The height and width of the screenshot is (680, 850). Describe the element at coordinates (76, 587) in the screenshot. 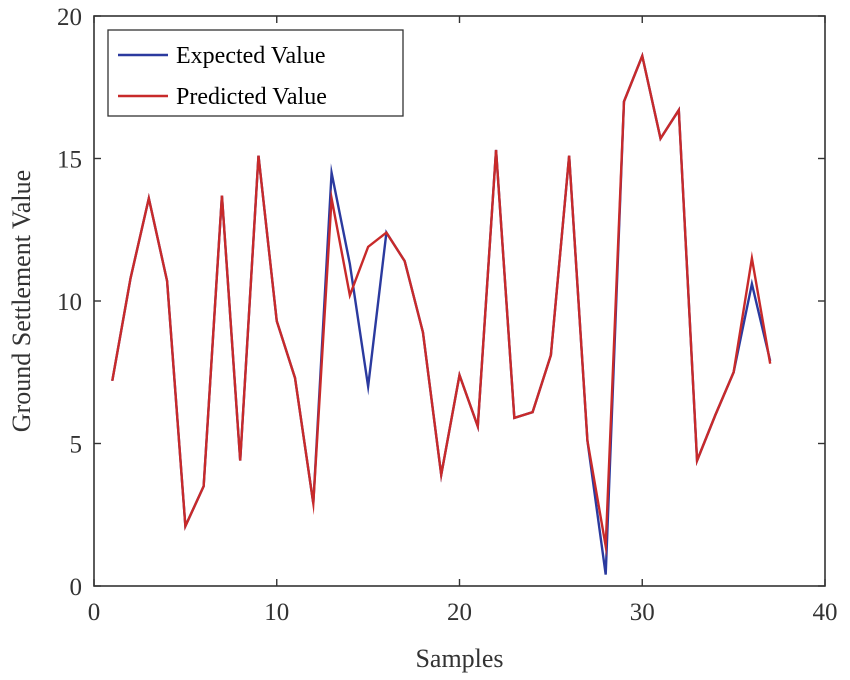

I see `y-tick-label: 0` at that location.